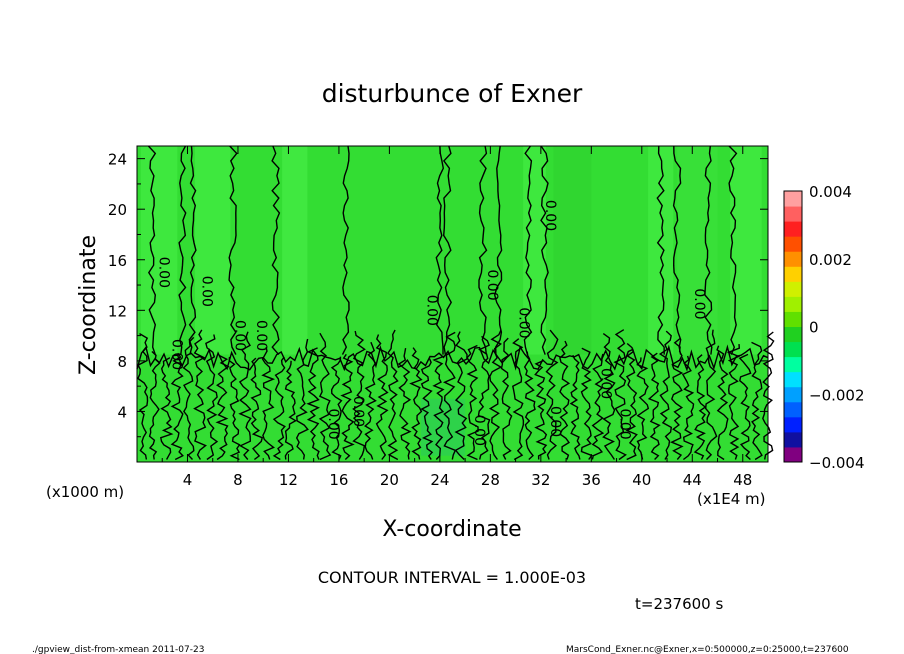  I want to click on chart-title: disturbunce of Exner, so click(452, 93).